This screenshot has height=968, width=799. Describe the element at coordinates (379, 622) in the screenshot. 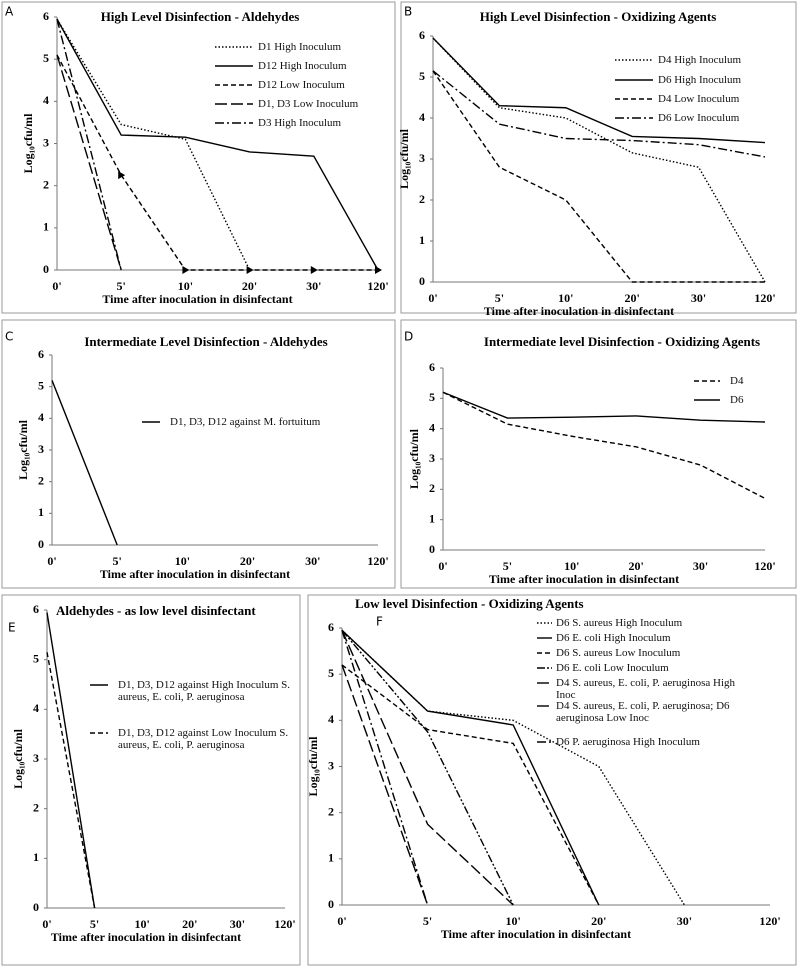

I see `panel-letter: F` at that location.